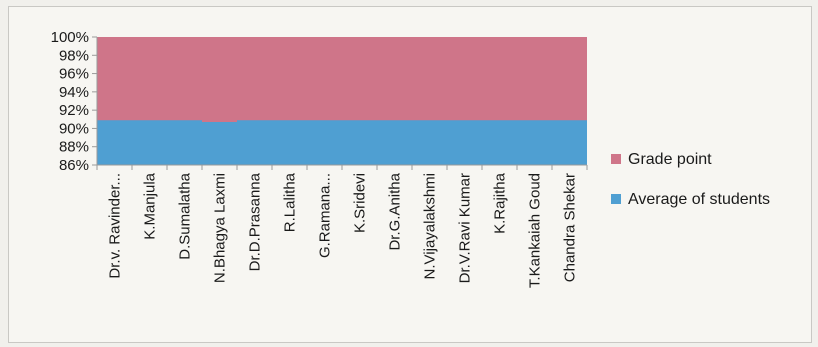 This screenshot has width=818, height=347. Describe the element at coordinates (74, 165) in the screenshot. I see `y-tick-label: 86%` at that location.